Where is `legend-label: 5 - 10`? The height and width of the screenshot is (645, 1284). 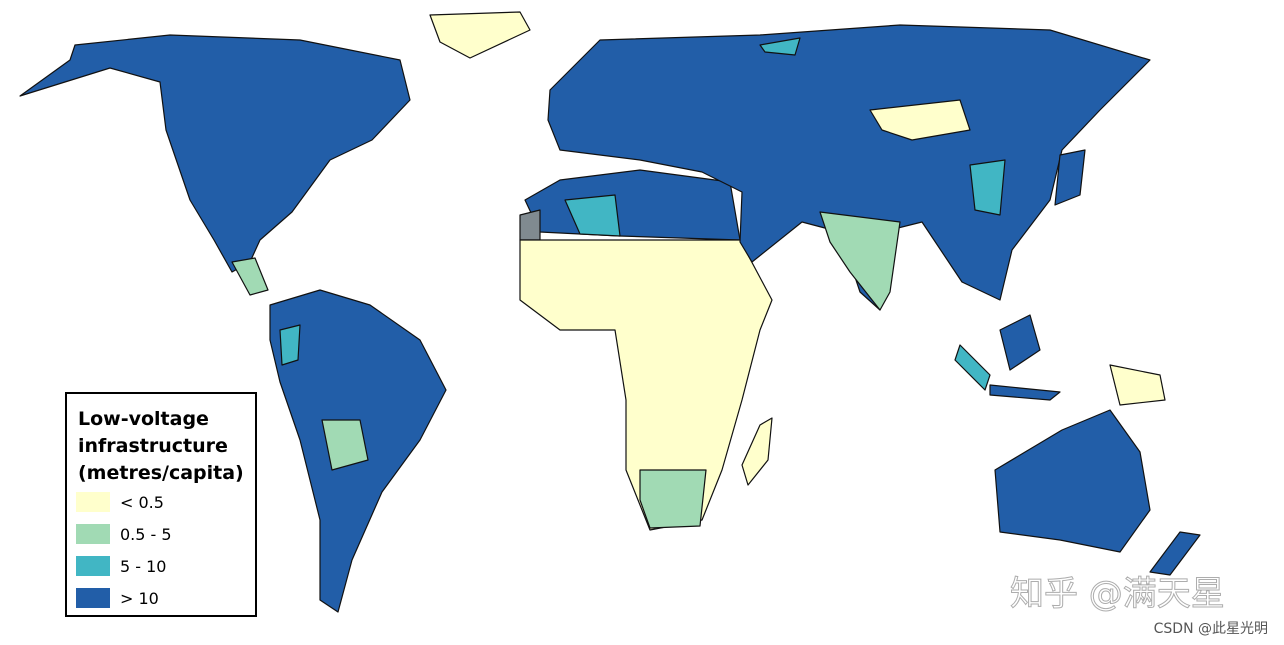
legend-label: 5 - 10 is located at coordinates (143, 566).